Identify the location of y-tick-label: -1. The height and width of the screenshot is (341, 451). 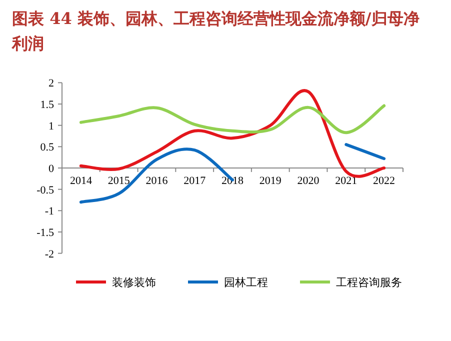
(49, 212).